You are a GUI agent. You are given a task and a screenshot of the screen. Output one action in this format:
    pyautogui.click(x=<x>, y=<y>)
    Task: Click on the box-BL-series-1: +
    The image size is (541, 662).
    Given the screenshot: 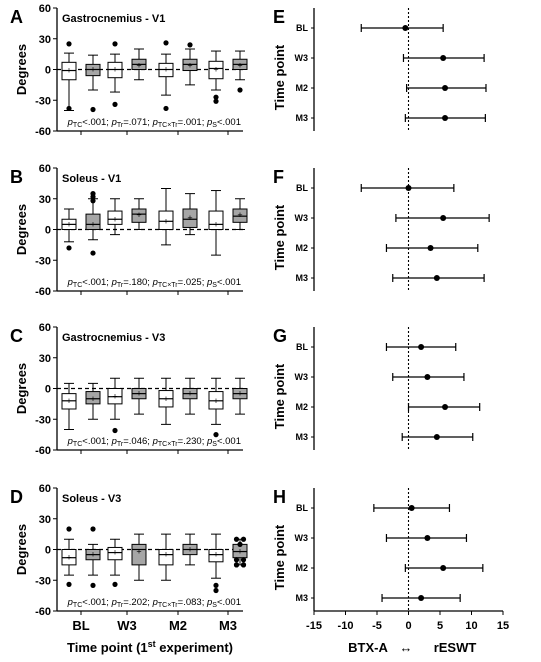 What is the action you would take?
    pyautogui.click(x=69, y=229)
    